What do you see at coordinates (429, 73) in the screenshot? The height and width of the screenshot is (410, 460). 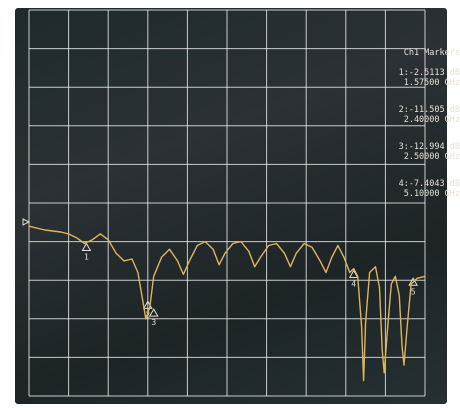 I see `marker-1-level: 1:-2.5113 dB` at bounding box center [429, 73].